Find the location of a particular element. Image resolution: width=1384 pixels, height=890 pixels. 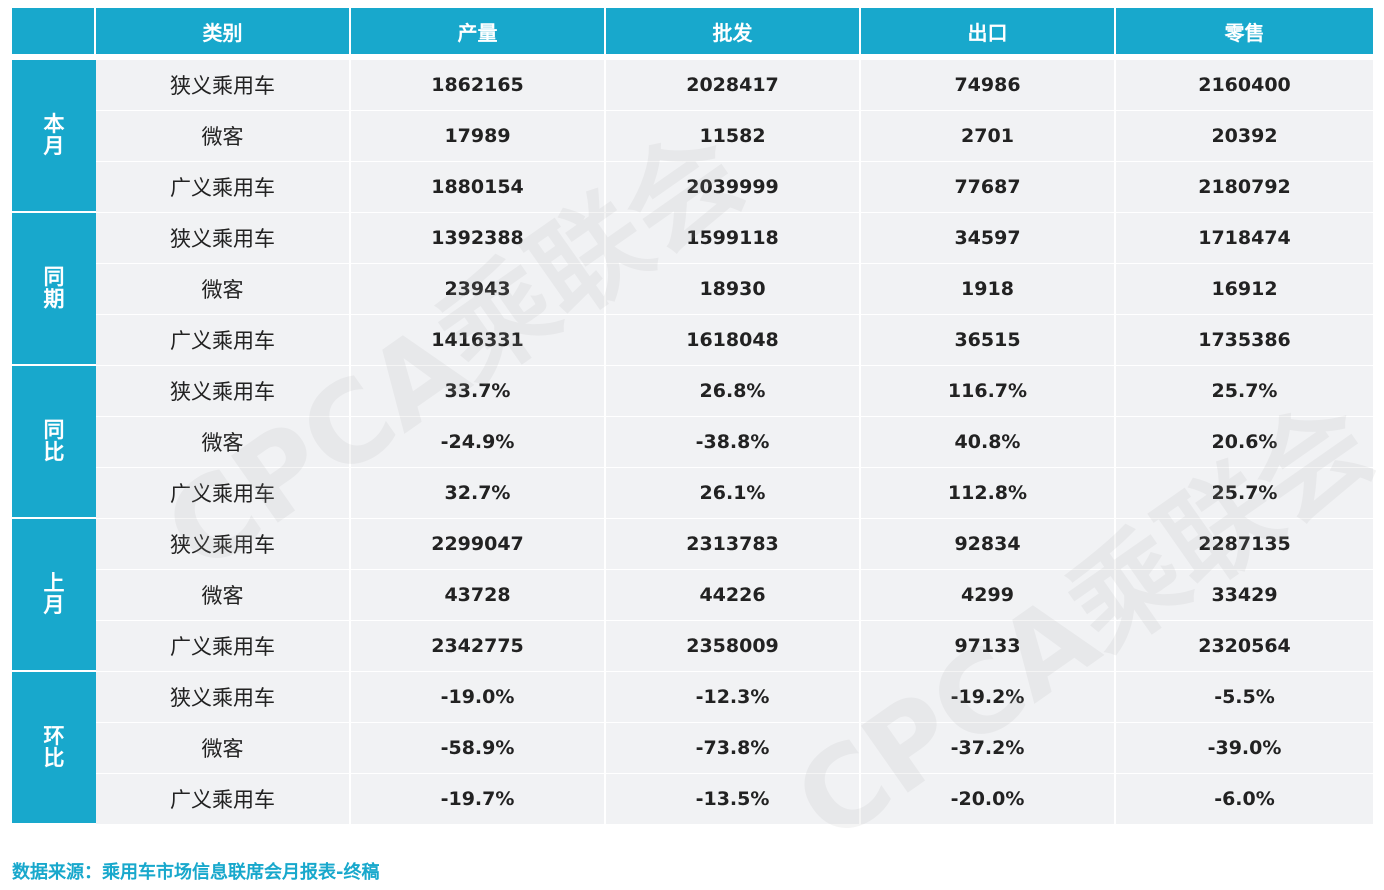

source-note: 数据来源：乘用车市场信息联席会月报表-终稿 is located at coordinates (196, 872).